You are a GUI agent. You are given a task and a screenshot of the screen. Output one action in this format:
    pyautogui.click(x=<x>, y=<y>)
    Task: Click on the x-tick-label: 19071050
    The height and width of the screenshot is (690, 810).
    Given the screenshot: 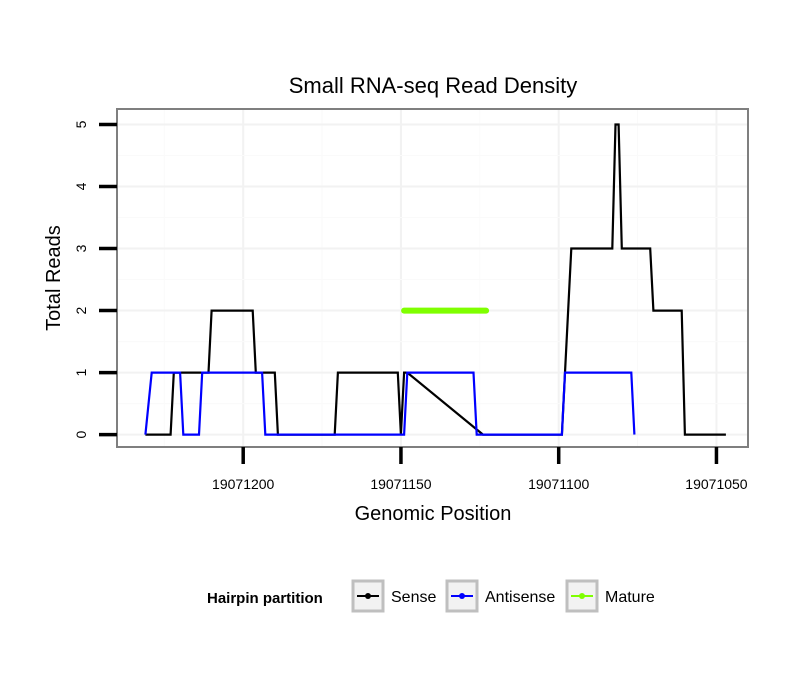 What is the action you would take?
    pyautogui.click(x=716, y=484)
    